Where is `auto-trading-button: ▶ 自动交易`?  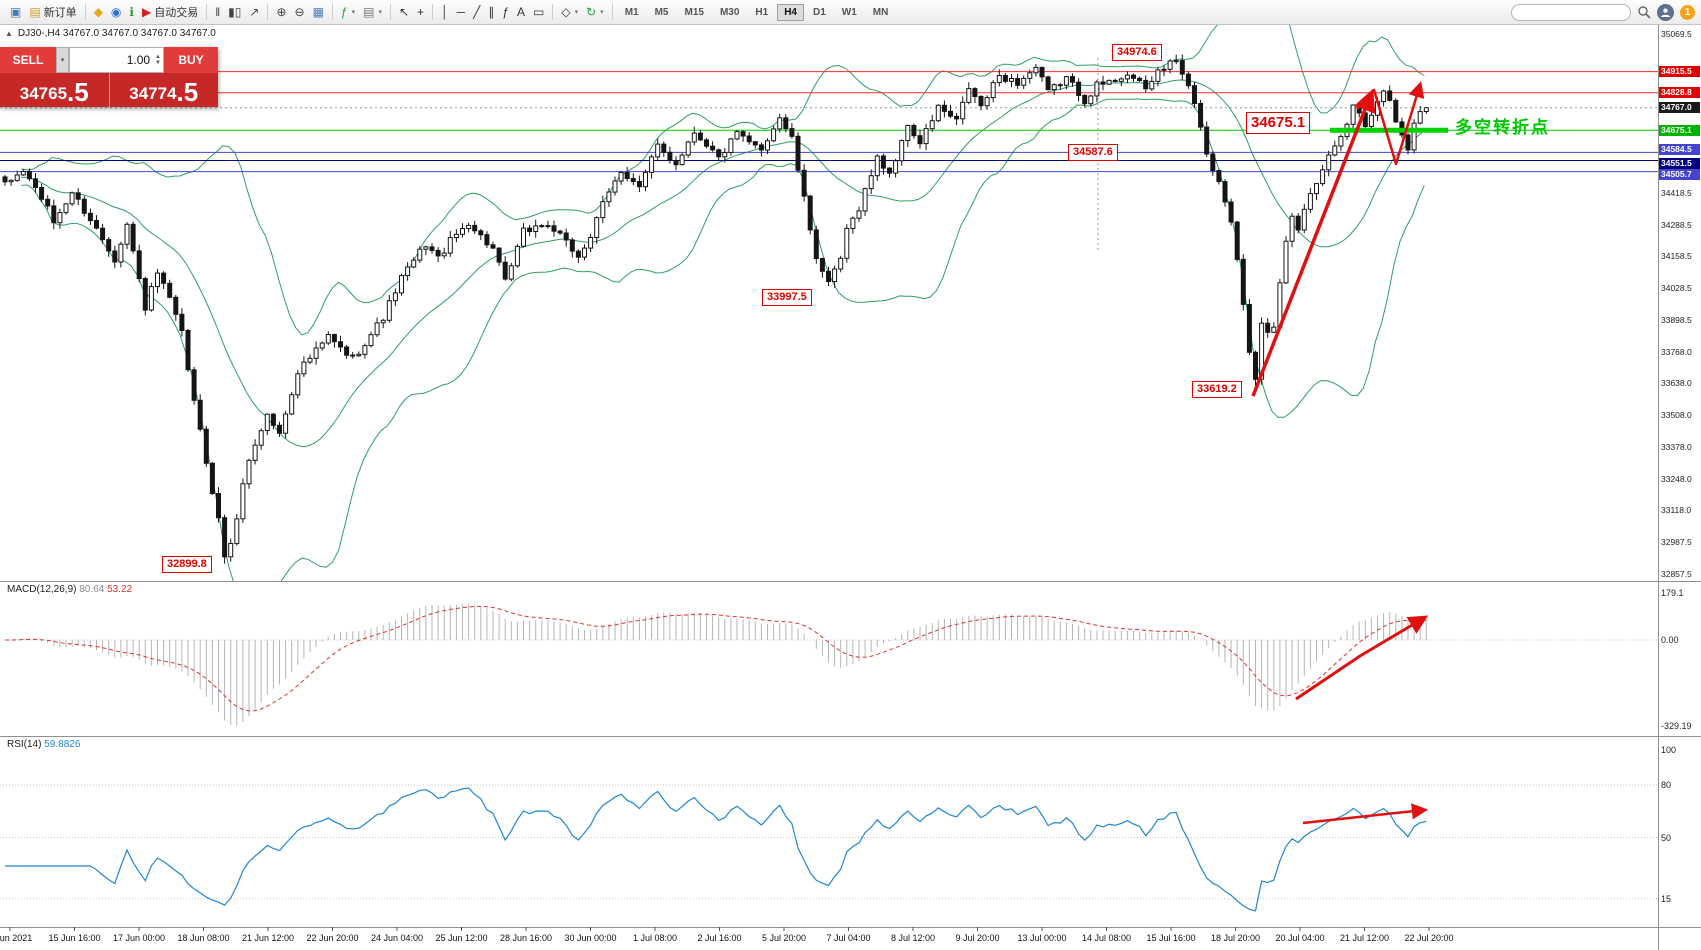
auto-trading-button: ▶ 自动交易 is located at coordinates (170, 12).